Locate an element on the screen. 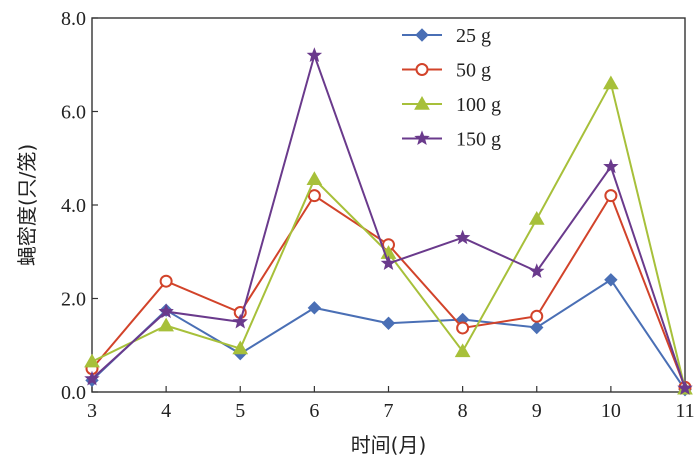 Image resolution: width=700 pixels, height=467 pixels. x-tick-label: 4 is located at coordinates (166, 411).